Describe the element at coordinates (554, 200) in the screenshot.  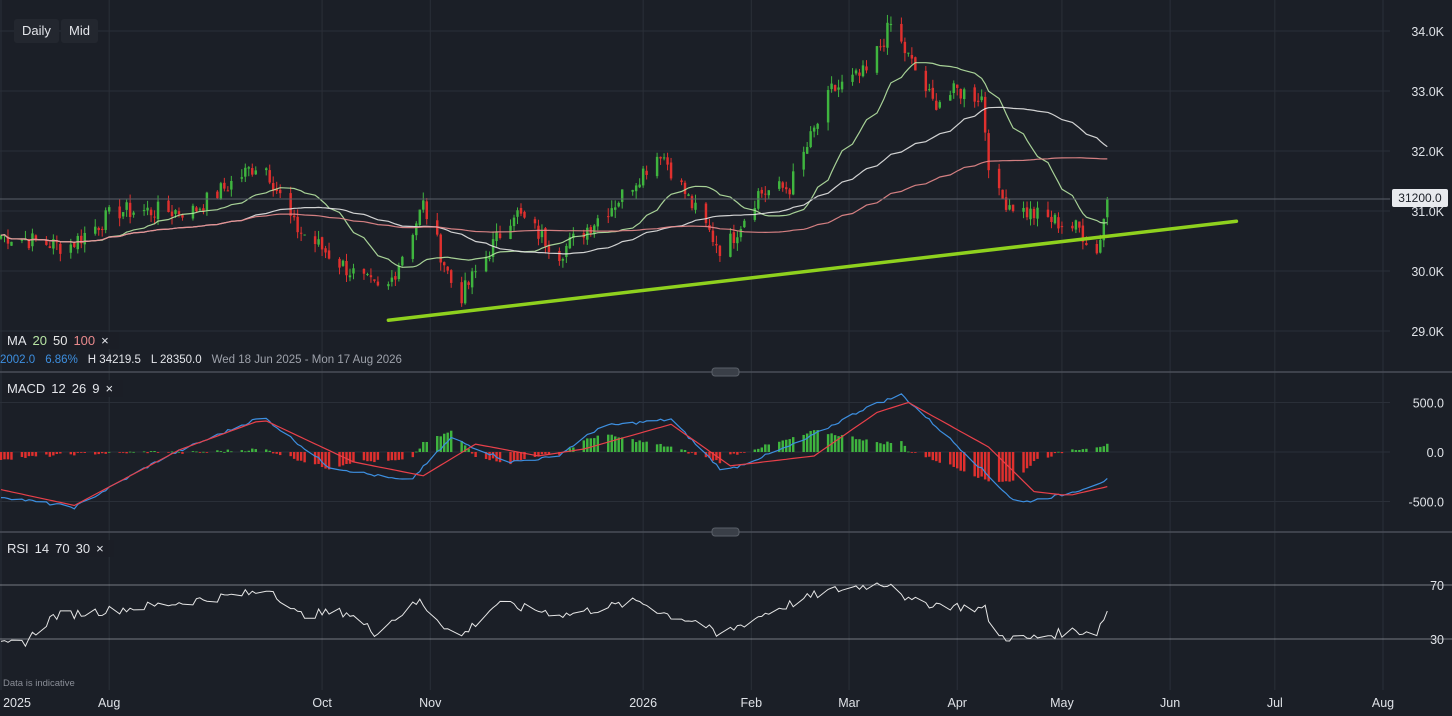
I see `ma100-line` at that location.